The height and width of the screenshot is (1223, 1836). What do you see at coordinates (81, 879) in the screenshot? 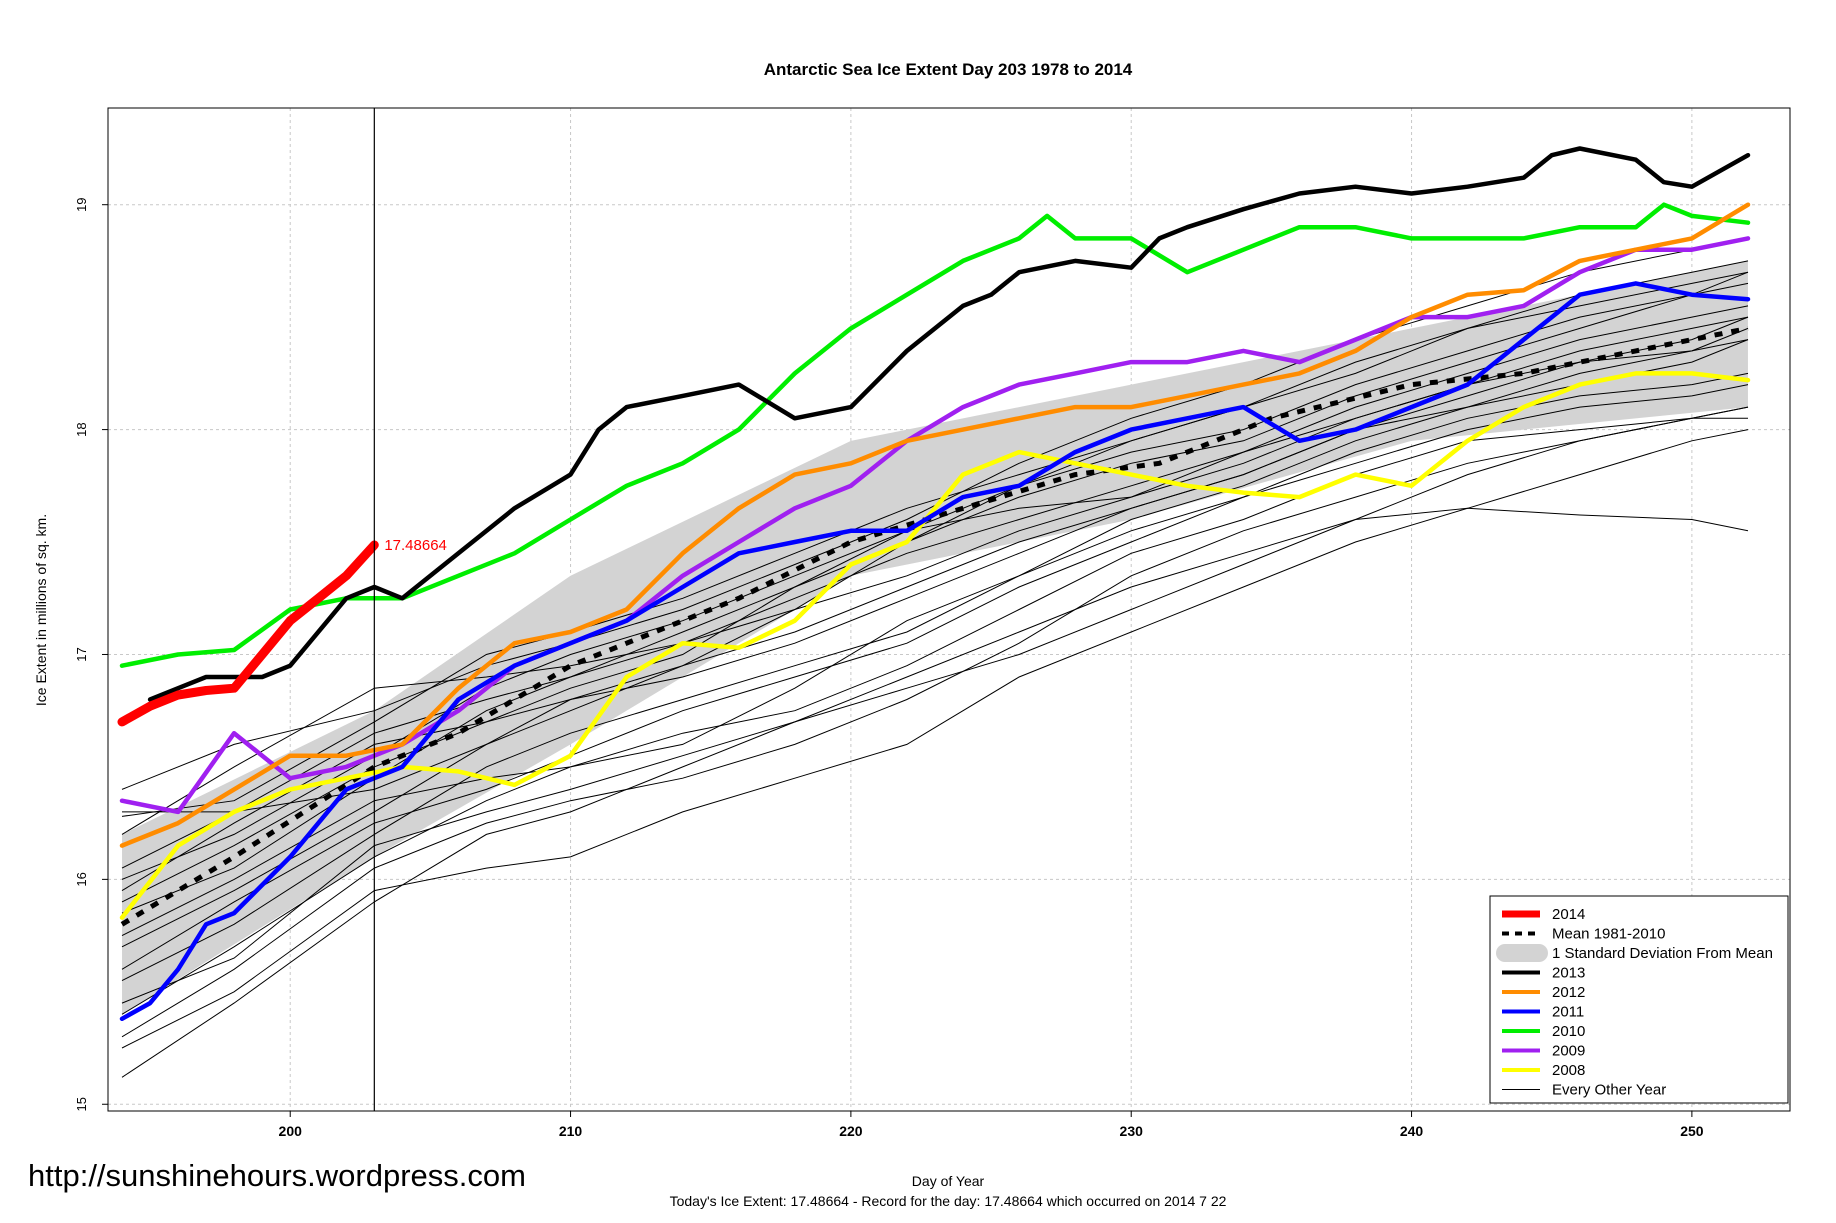
I see `y-tick-label: 16` at bounding box center [81, 879].